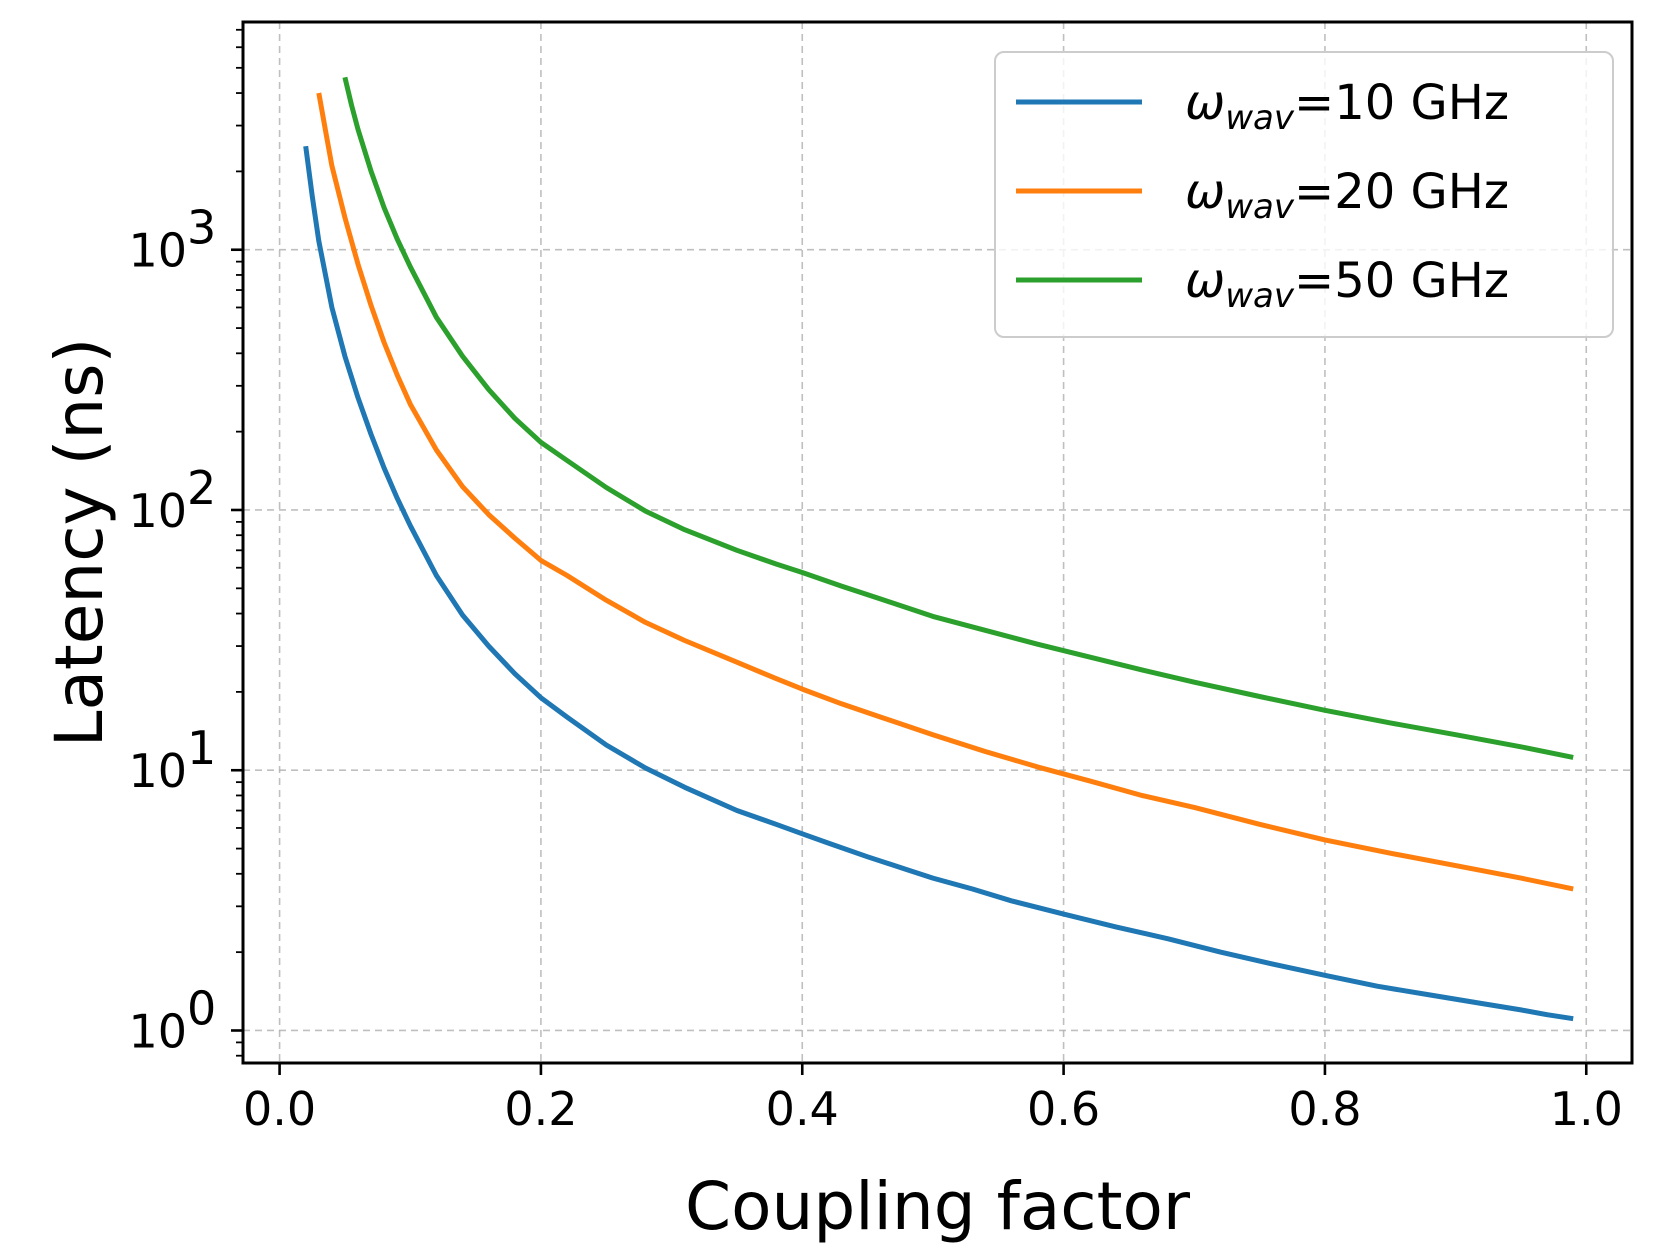  Describe the element at coordinates (938, 1206) in the screenshot. I see `x-axis-label: Coupling factor` at that location.